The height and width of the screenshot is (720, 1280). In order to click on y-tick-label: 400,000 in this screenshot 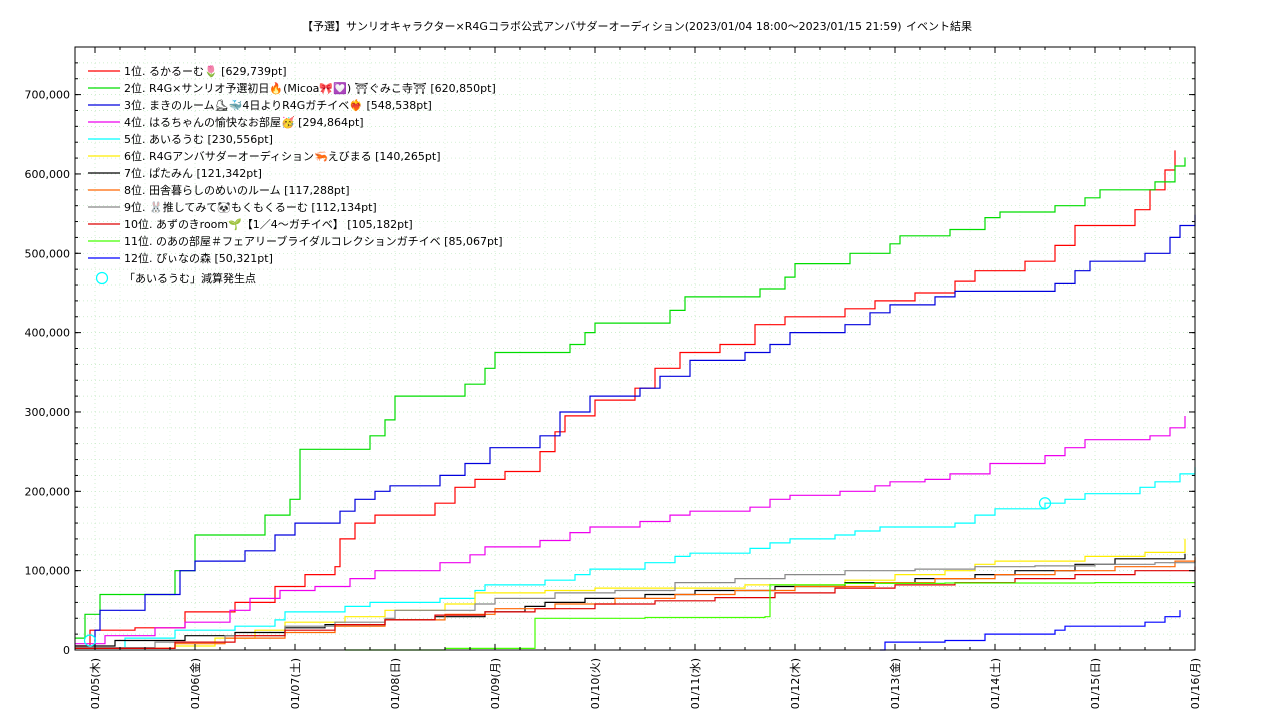, I will do `click(48, 333)`.